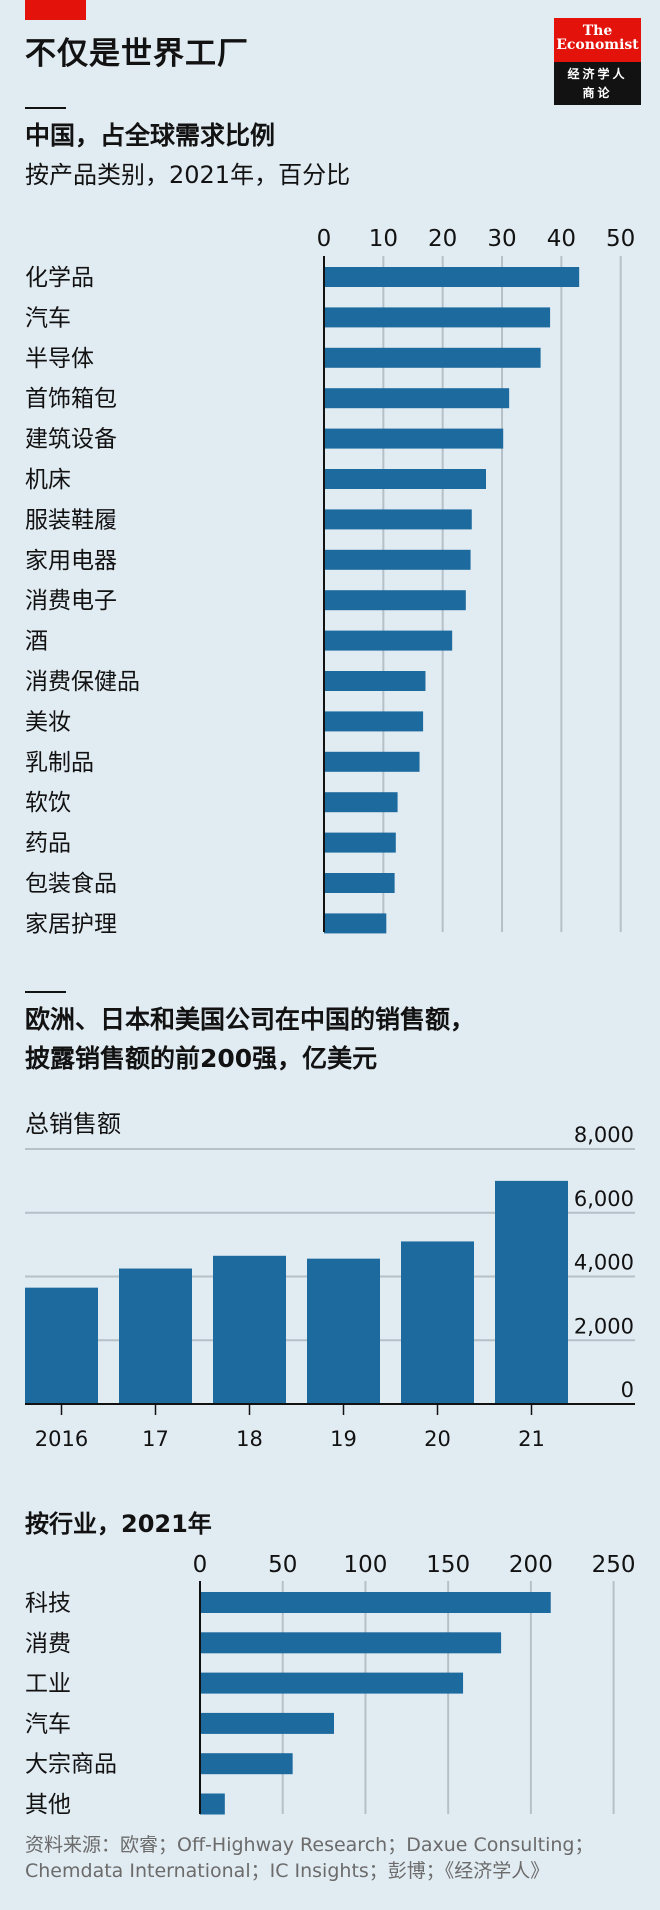  Describe the element at coordinates (71, 884) in the screenshot. I see `category-label: 包装食品` at that location.